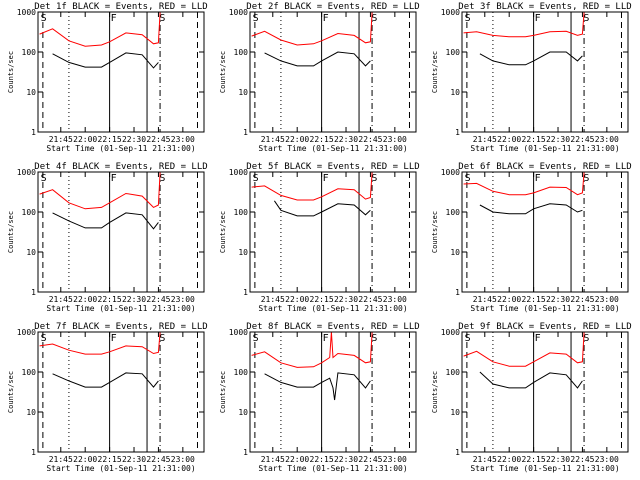  I want to click on chart-title: Det 9f BLACK = Events, RED = LLD, so click(544, 327).